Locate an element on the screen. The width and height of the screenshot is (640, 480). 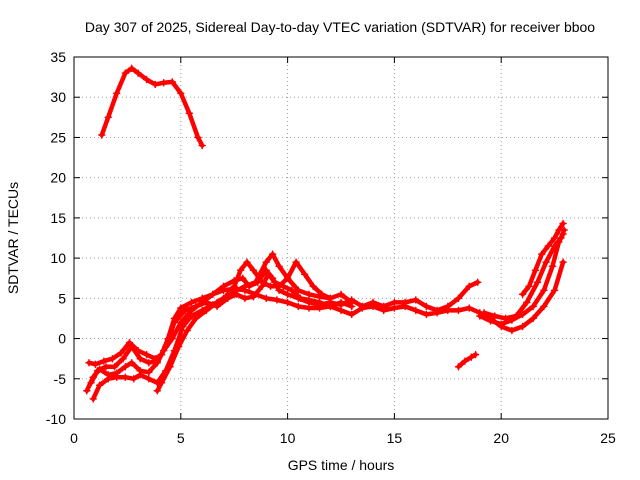
y-tick-label: 5 is located at coordinates (62, 298).